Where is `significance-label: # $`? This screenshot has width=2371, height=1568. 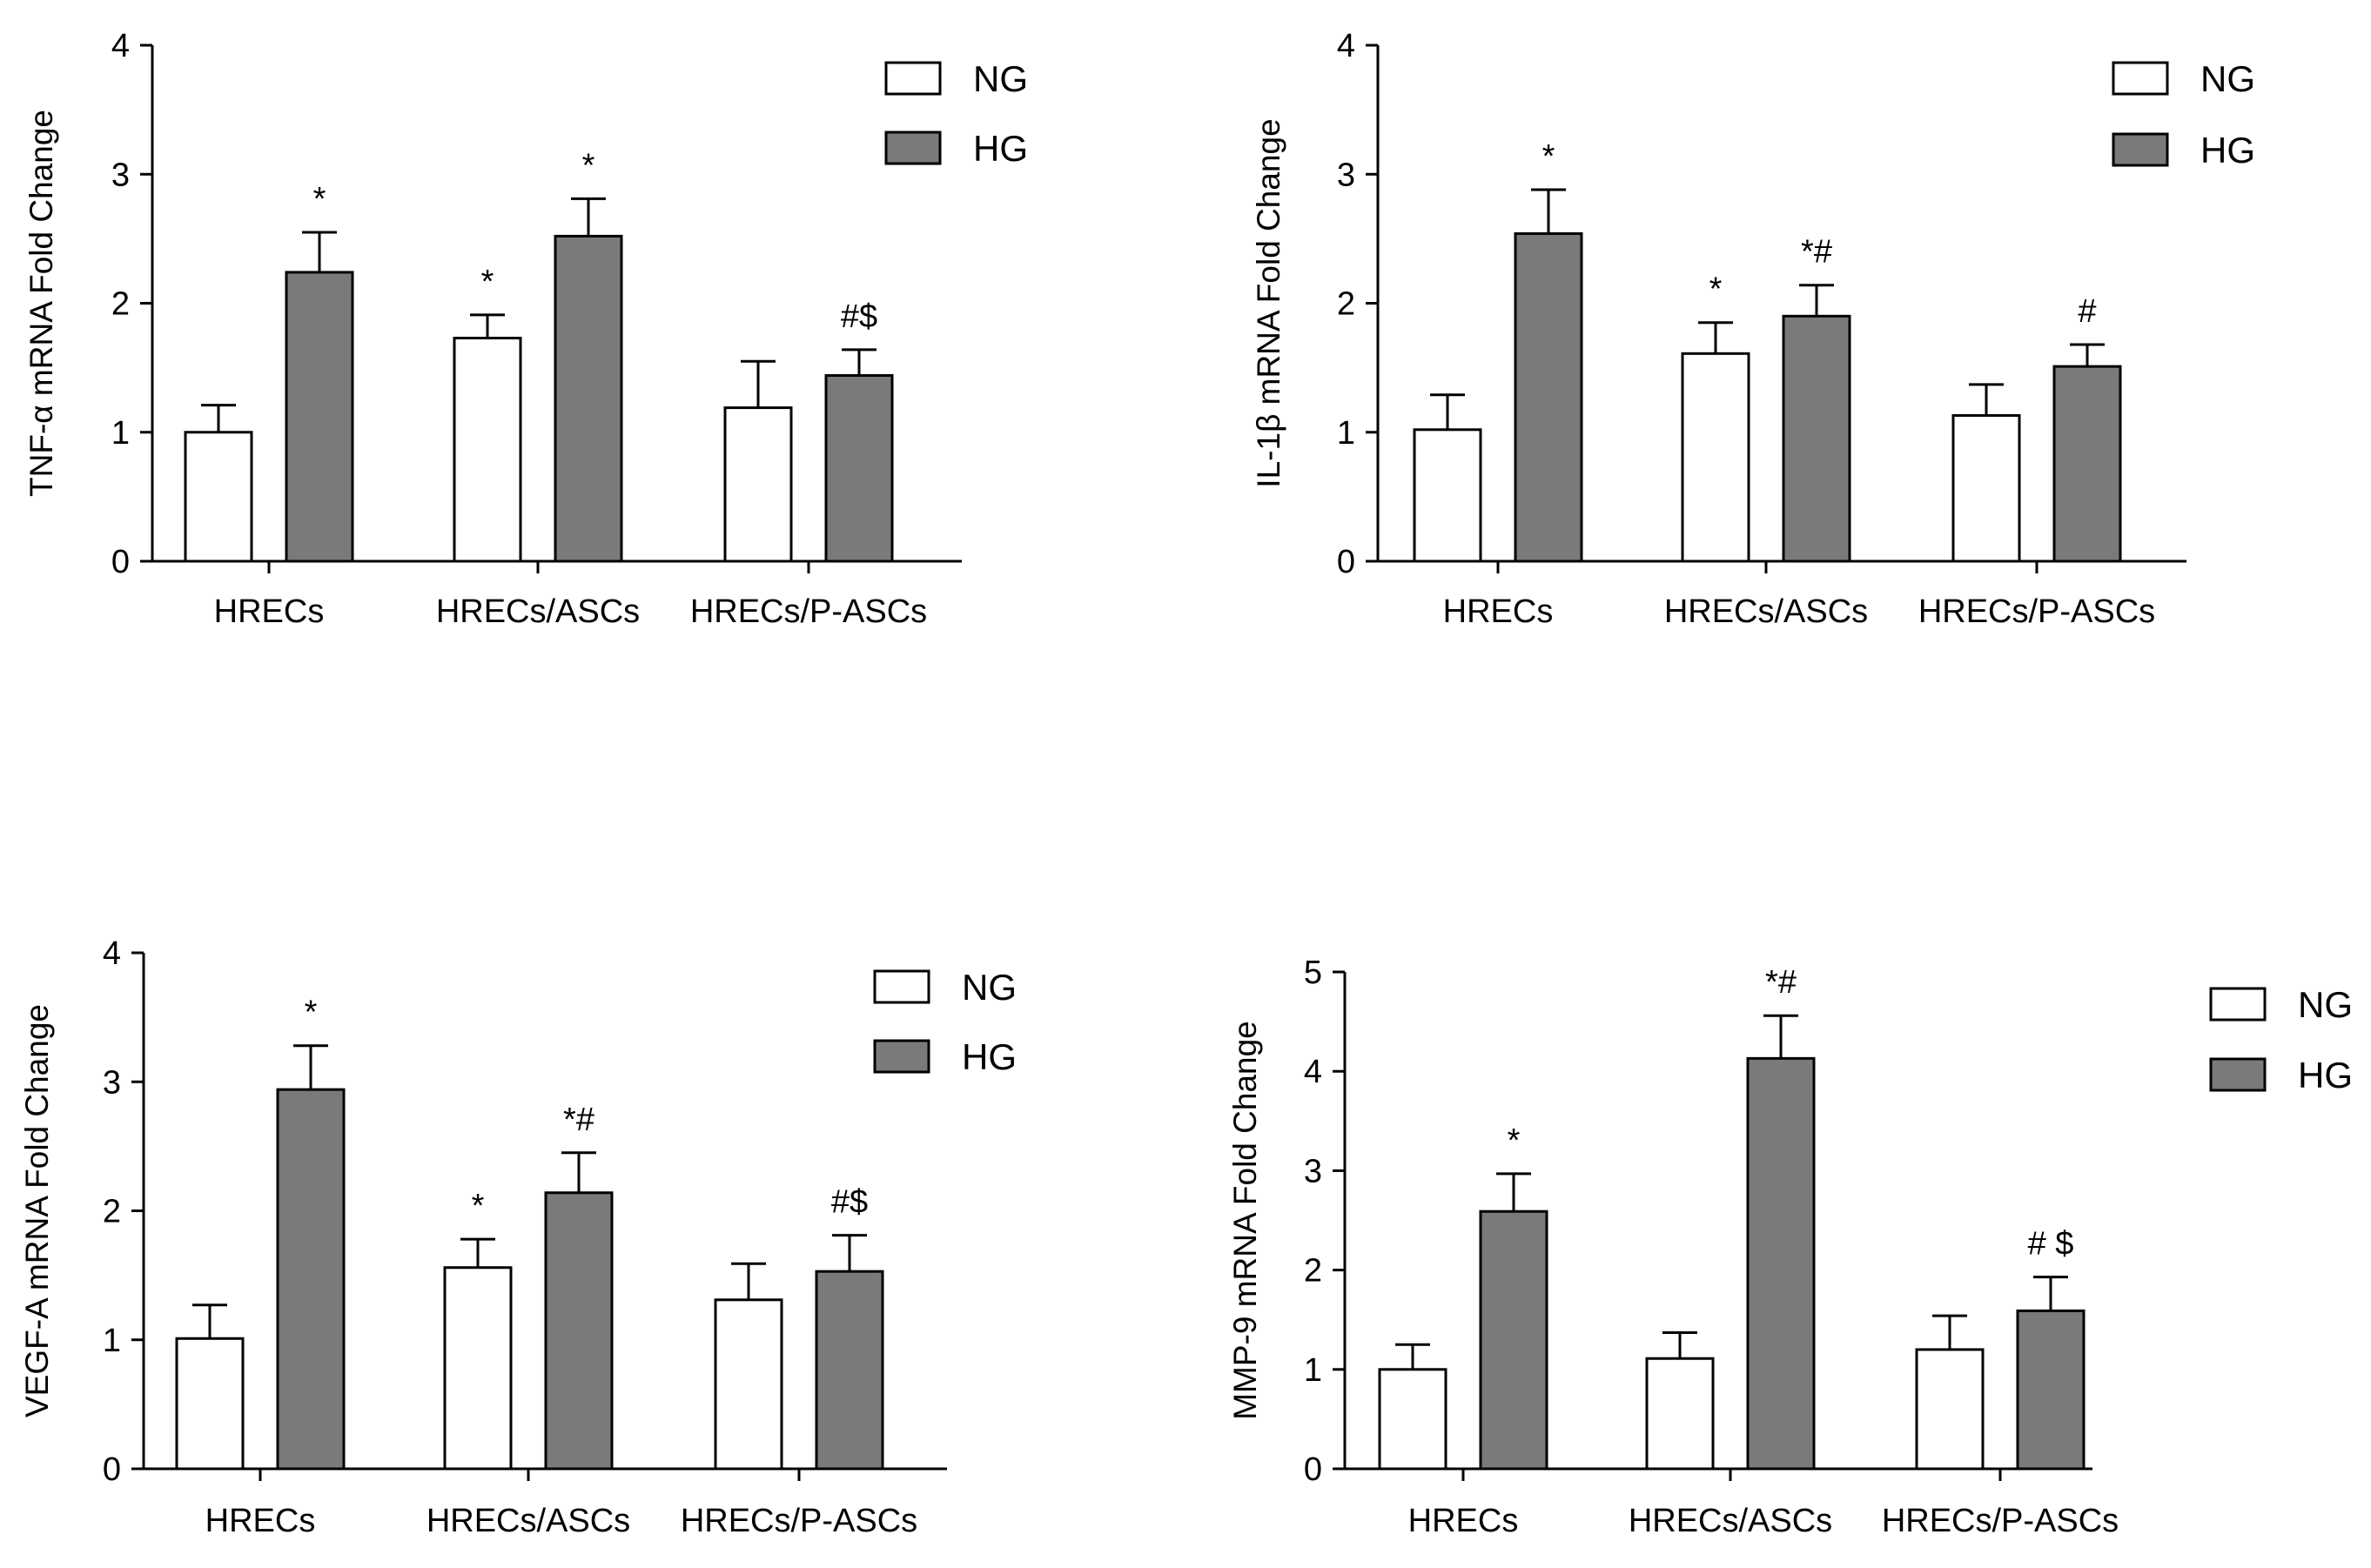 significance-label: # $ is located at coordinates (2051, 1245).